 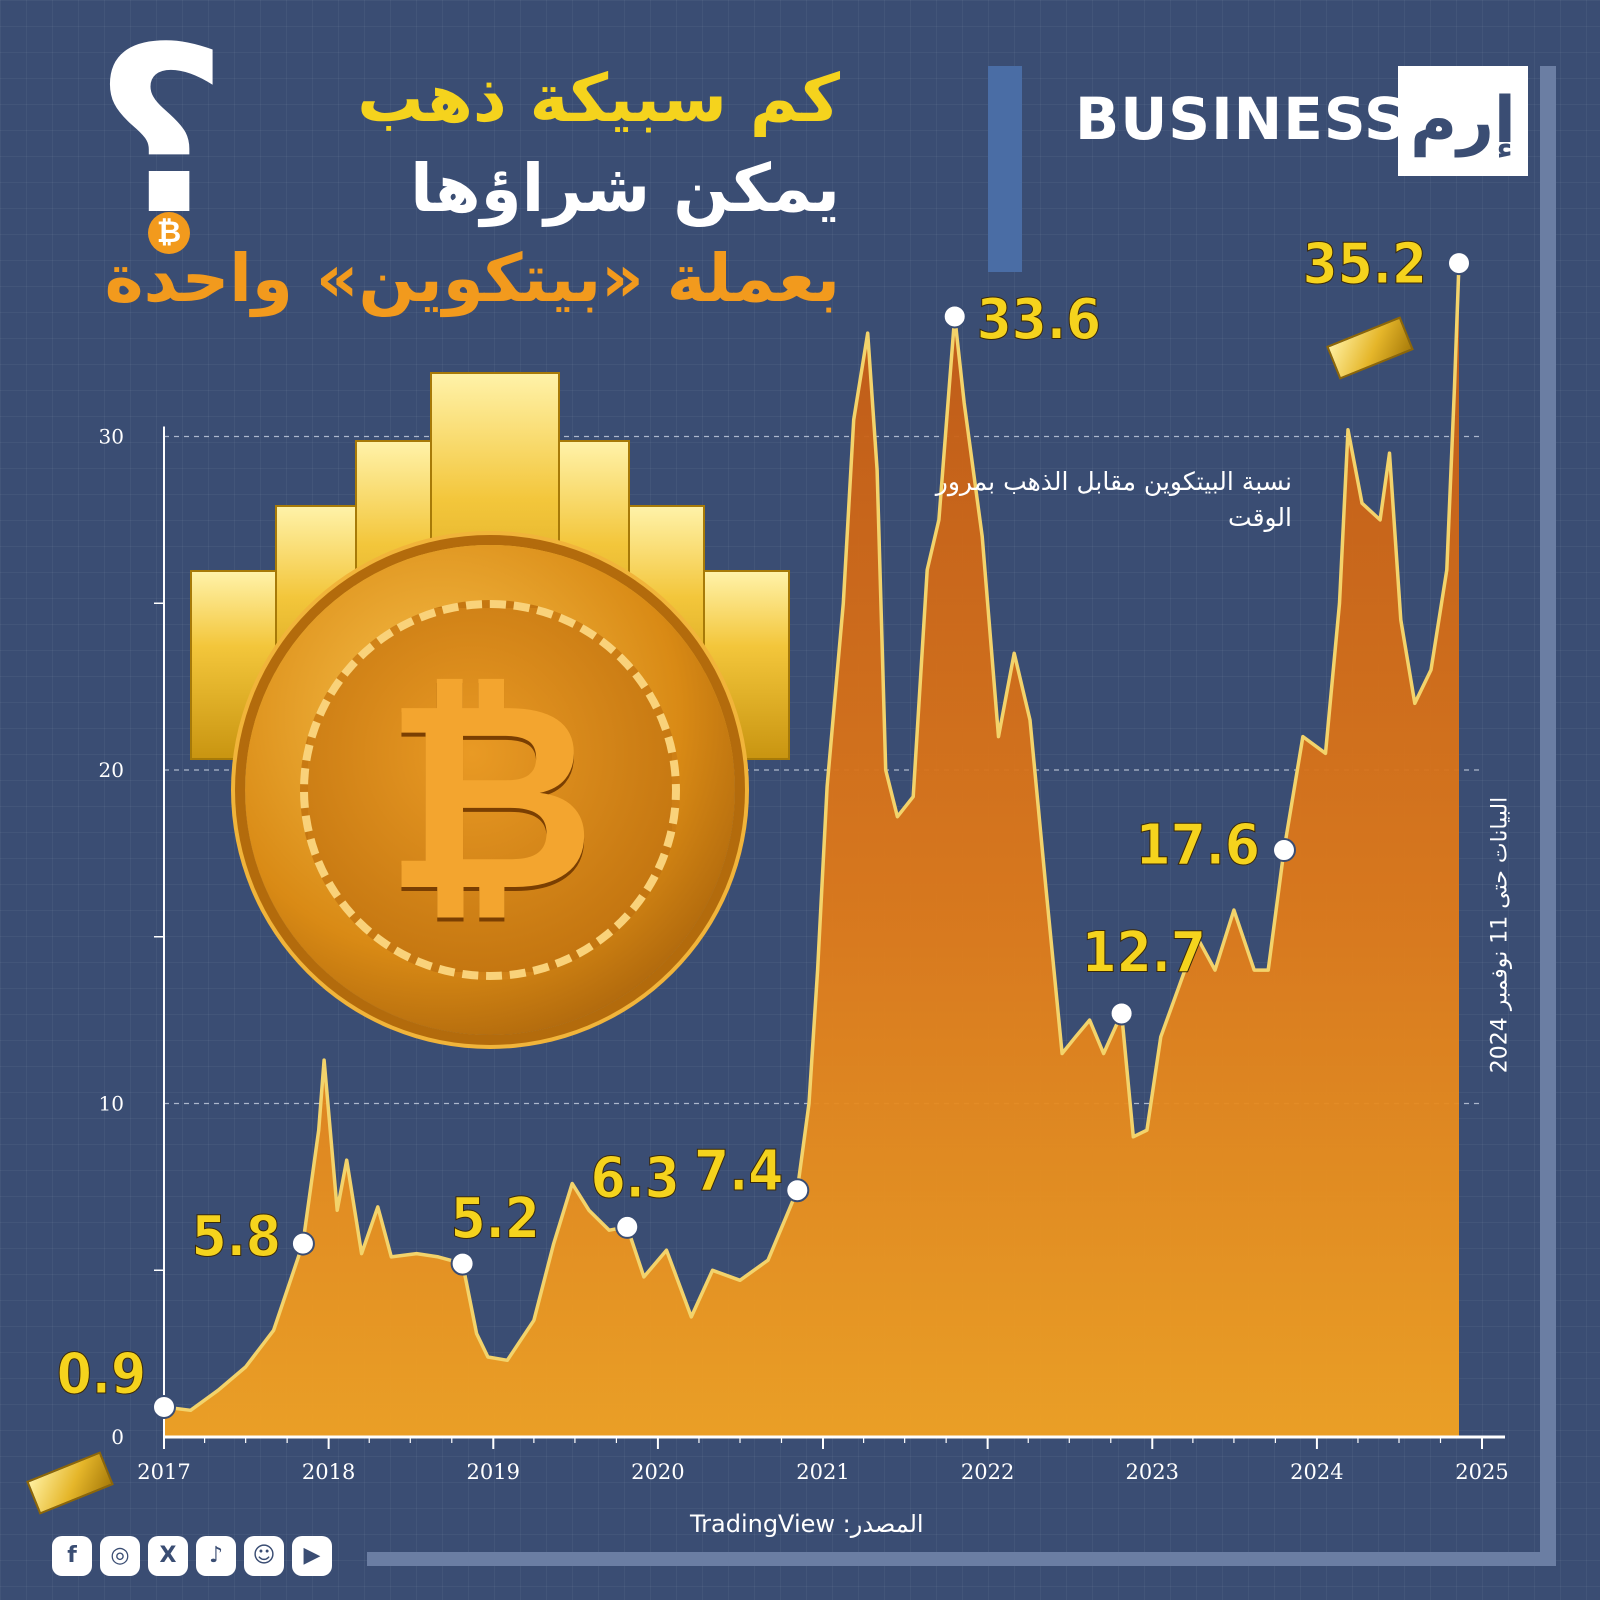 What do you see at coordinates (1463, 121) in the screenshot?
I see `logo: إرم` at bounding box center [1463, 121].